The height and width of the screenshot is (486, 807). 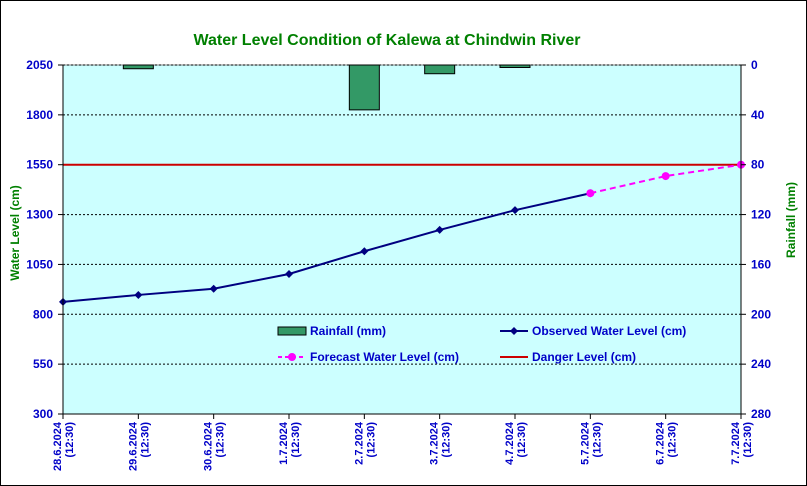 What do you see at coordinates (761, 264) in the screenshot?
I see `right-tick-label: 160` at bounding box center [761, 264].